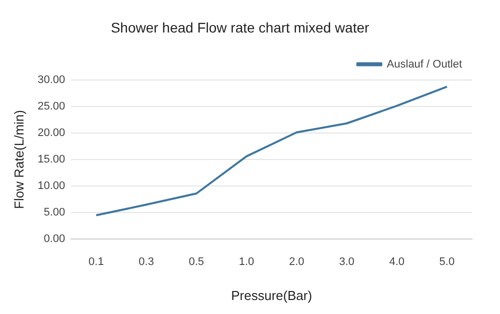 The width and height of the screenshot is (500, 314). Describe the element at coordinates (346, 262) in the screenshot. I see `x-tick-label: 3.0` at that location.